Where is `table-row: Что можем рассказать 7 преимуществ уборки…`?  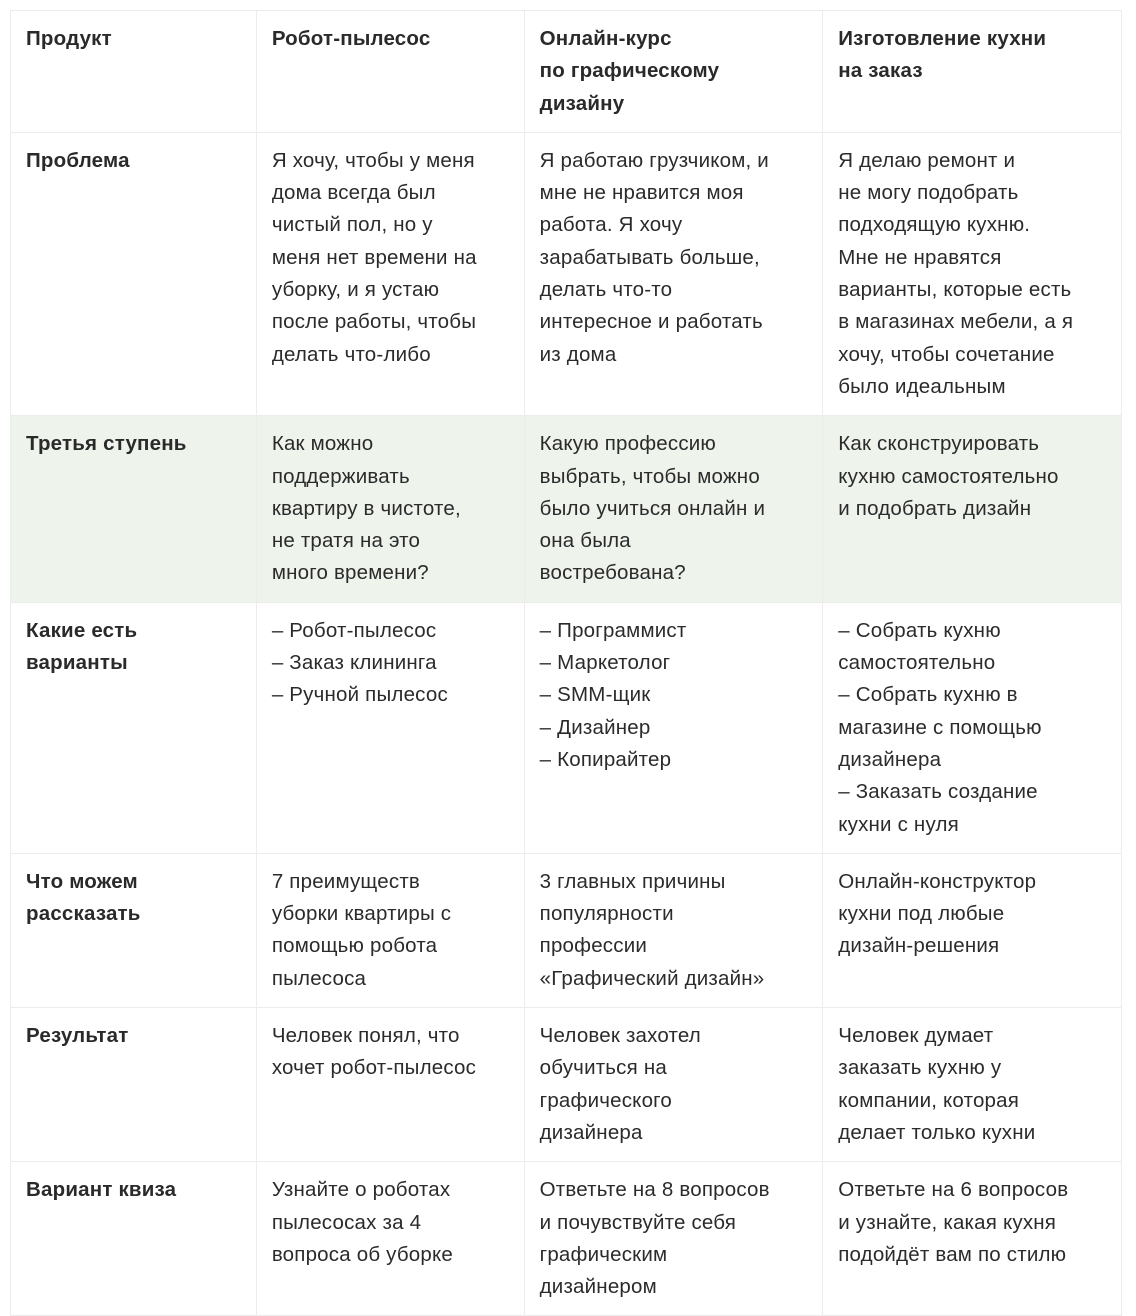
table-row: Что можем рассказать 7 преимуществ уборки… is located at coordinates (566, 930).